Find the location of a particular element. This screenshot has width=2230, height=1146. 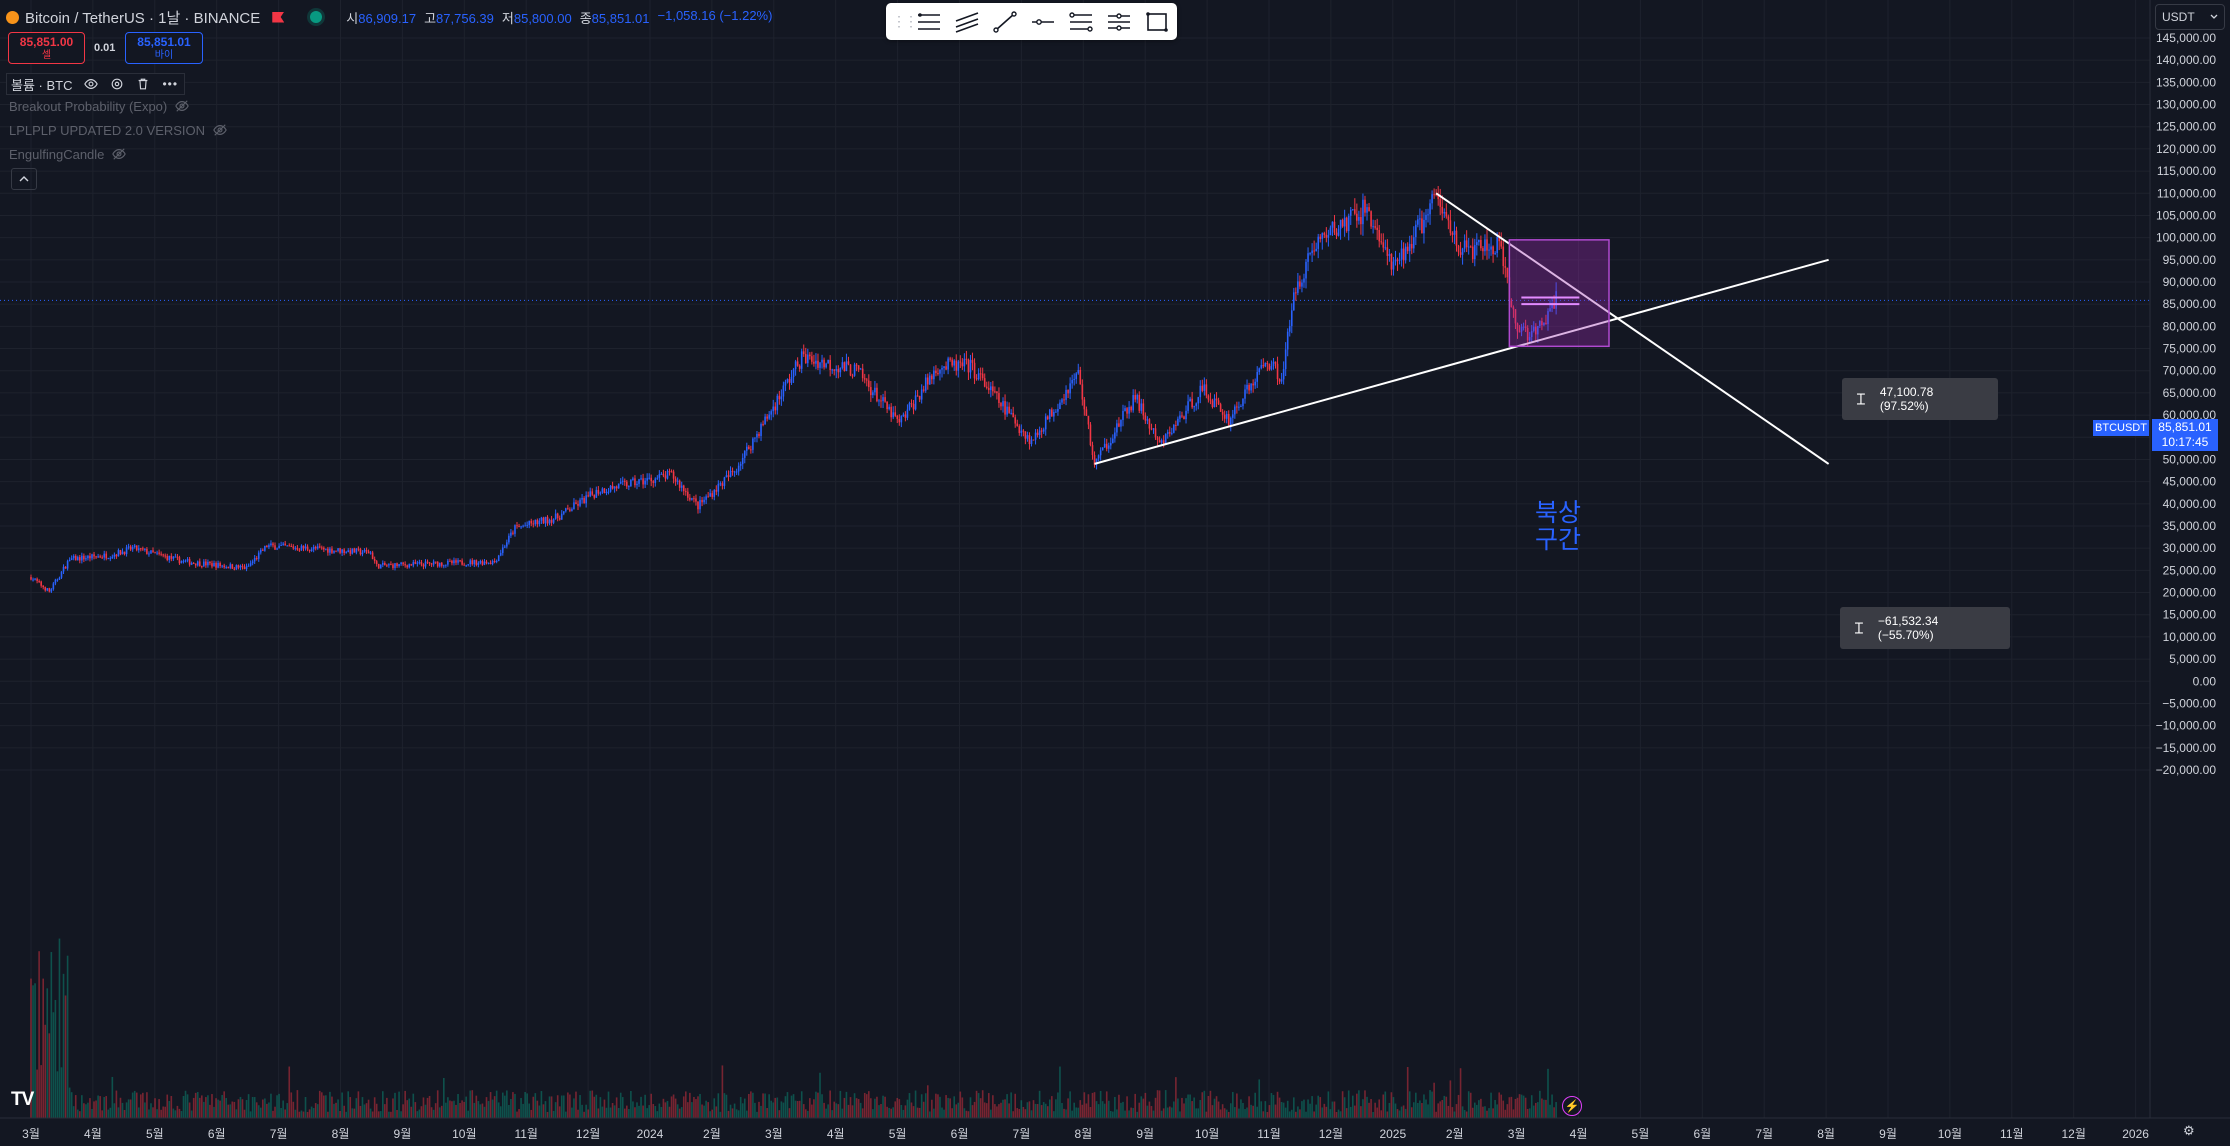

settings-gear-icon: ⚙ is located at coordinates (2189, 1130).